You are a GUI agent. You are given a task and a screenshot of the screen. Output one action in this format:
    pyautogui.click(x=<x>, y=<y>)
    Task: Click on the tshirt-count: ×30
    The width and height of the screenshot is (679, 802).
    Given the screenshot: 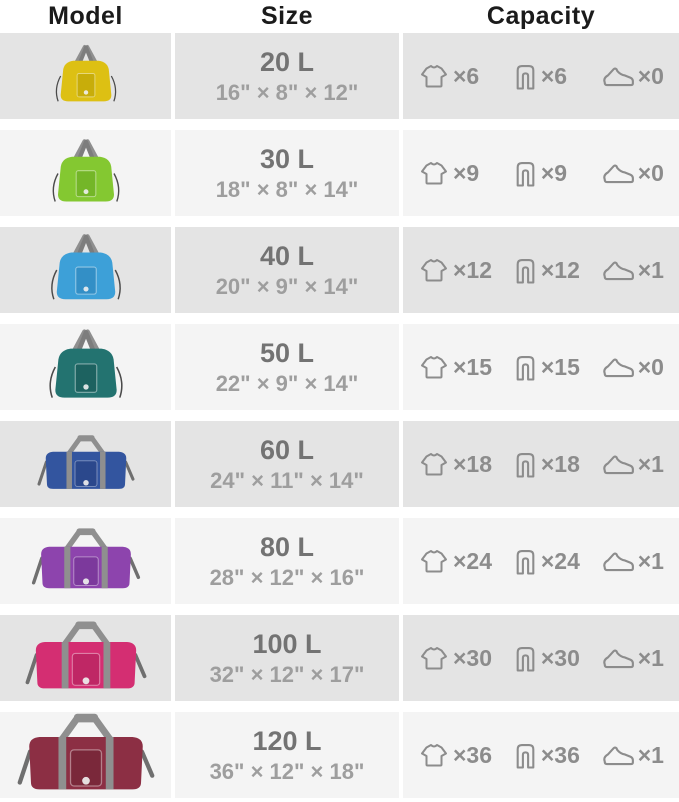 What is the action you would take?
    pyautogui.click(x=473, y=657)
    